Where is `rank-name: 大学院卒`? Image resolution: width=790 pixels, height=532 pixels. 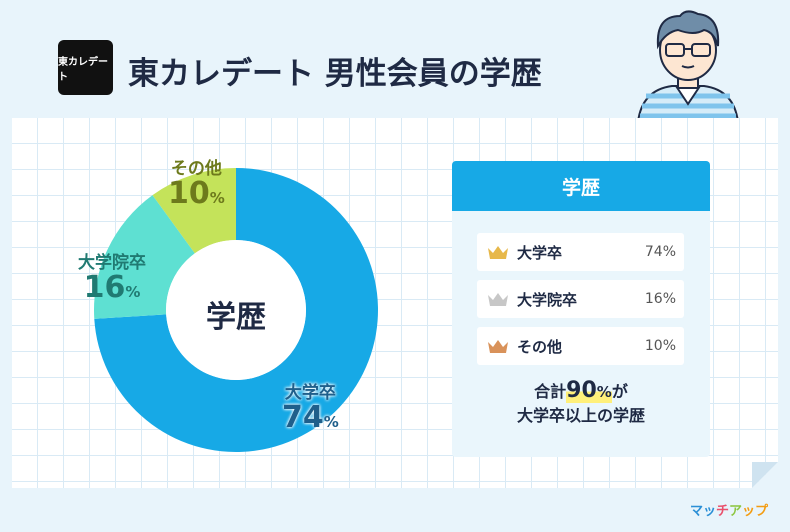
rank-name: 大学院卒 is located at coordinates (547, 299).